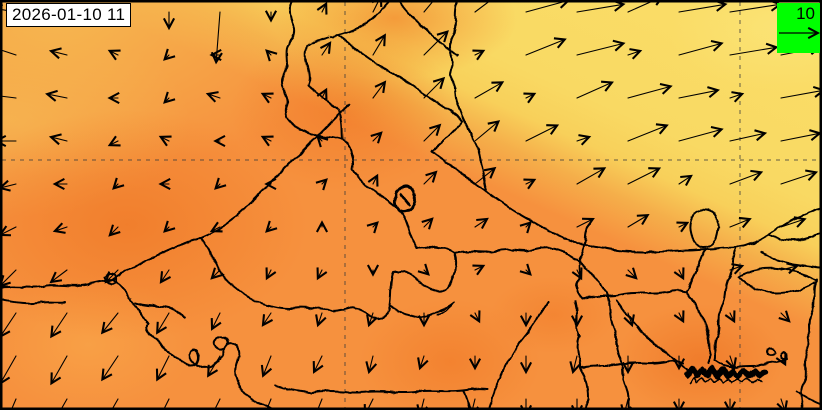  Describe the element at coordinates (799, 33) in the screenshot. I see `wind-key-arrow` at that location.